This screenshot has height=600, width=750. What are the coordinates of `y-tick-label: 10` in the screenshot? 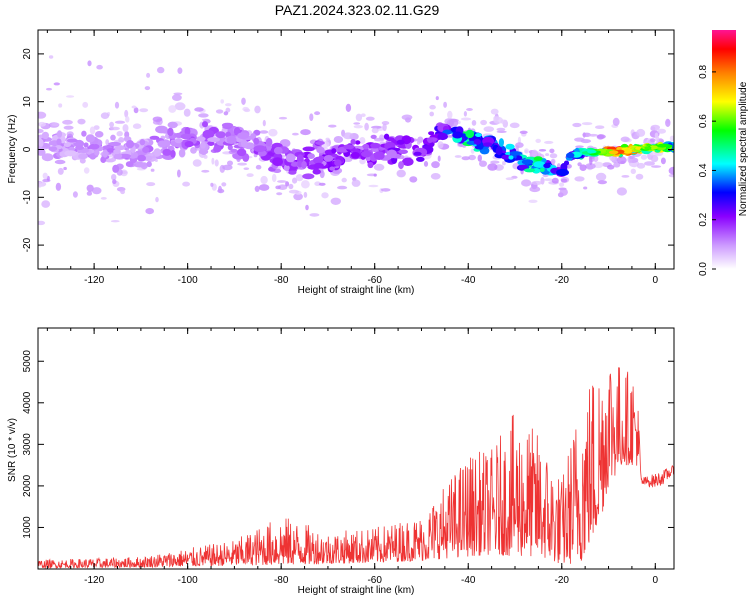 It's located at (27, 102).